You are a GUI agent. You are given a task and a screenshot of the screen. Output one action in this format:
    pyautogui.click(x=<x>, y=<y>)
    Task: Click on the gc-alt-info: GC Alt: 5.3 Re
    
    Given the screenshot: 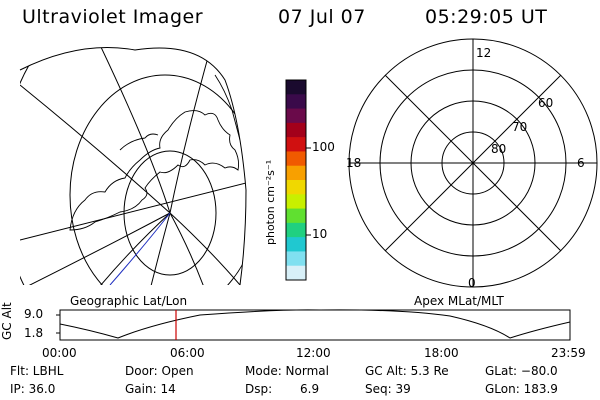 What is the action you would take?
    pyautogui.click(x=407, y=371)
    